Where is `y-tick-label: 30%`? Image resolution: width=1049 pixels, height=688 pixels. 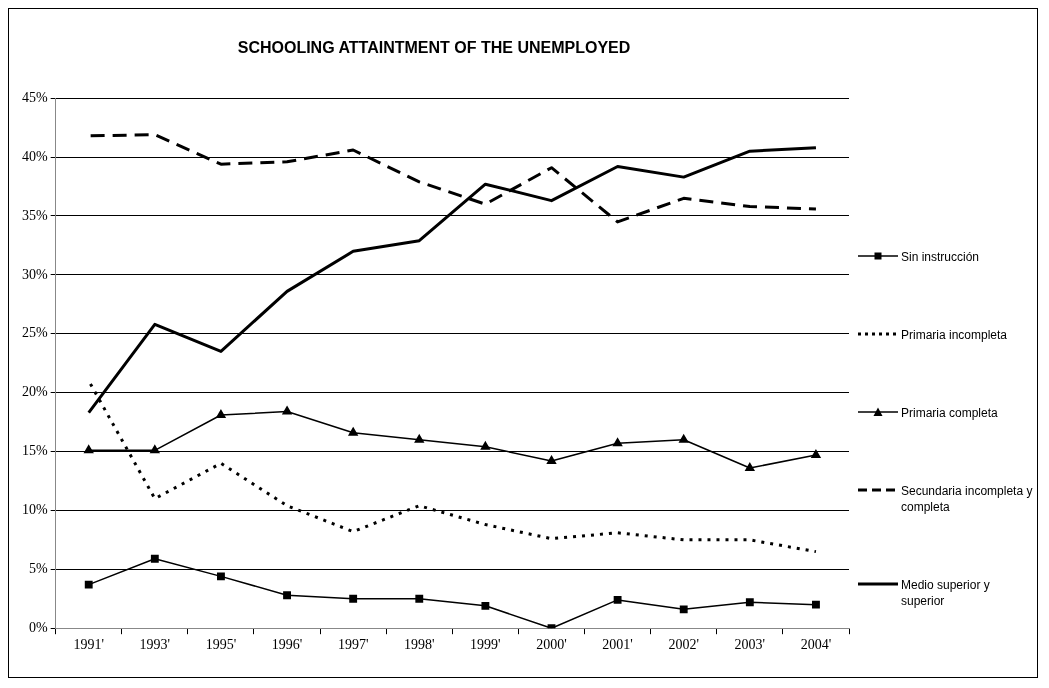
y-tick-label: 30% is located at coordinates (34, 274).